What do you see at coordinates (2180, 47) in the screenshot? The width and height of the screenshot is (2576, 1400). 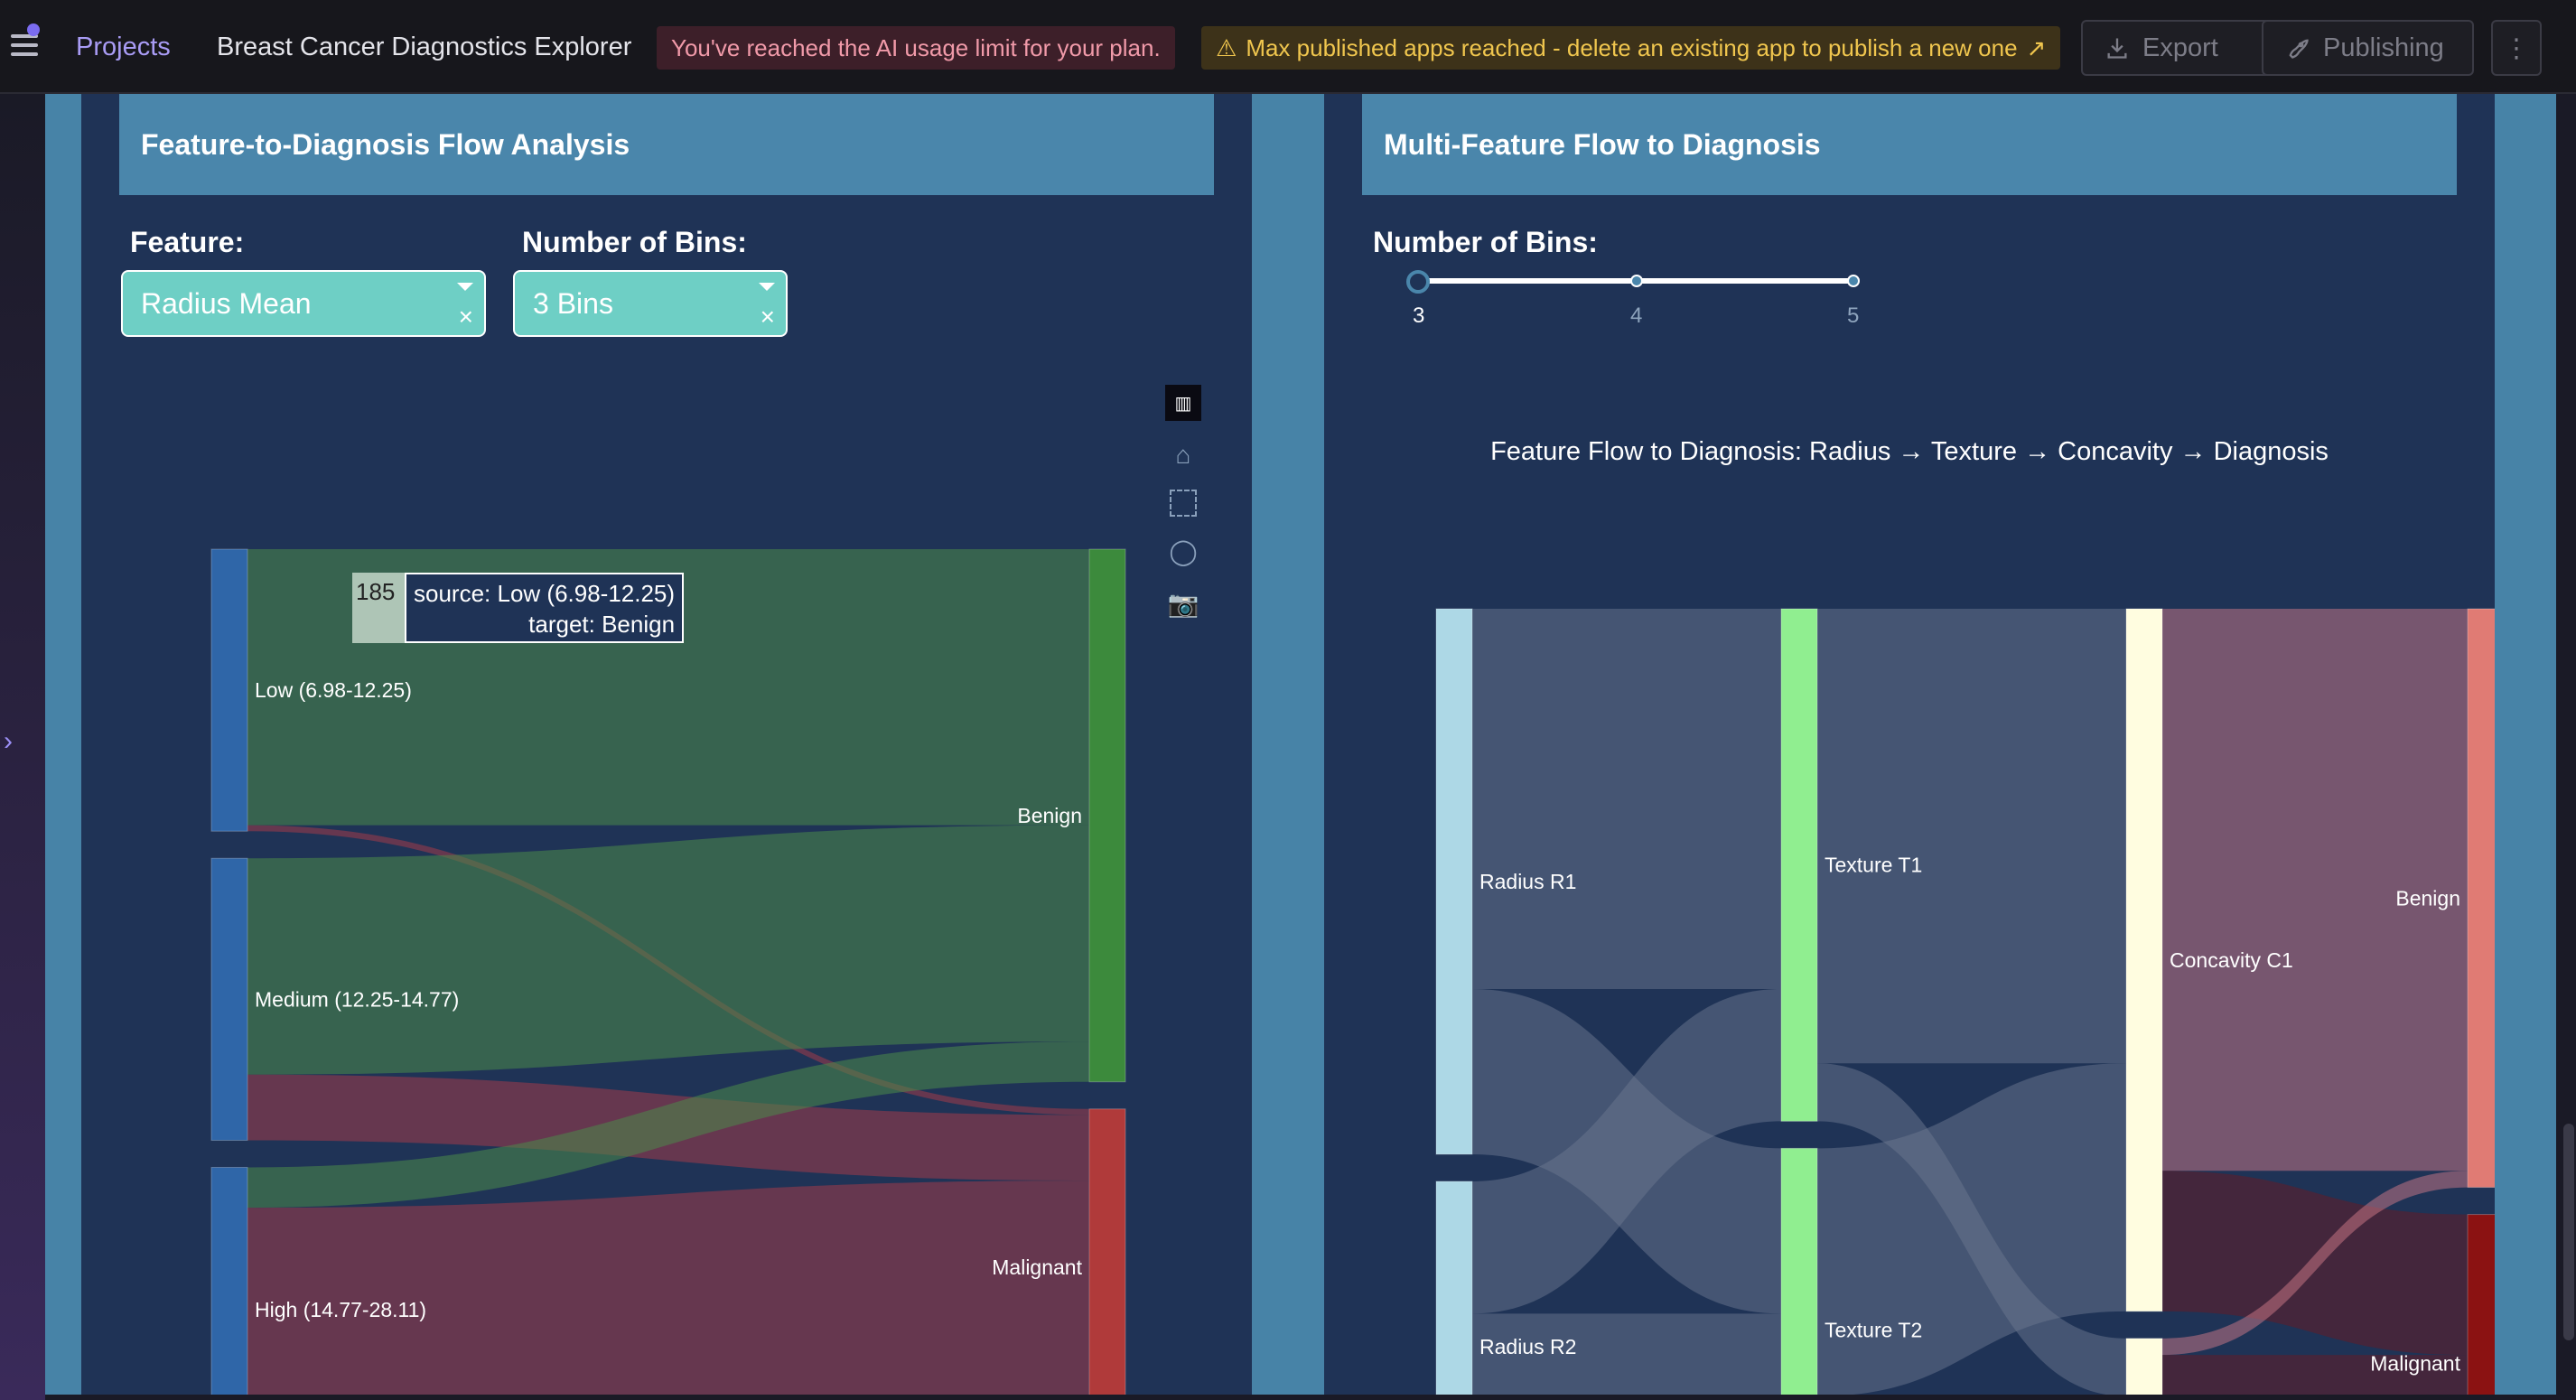 I see `export-label: Export` at bounding box center [2180, 47].